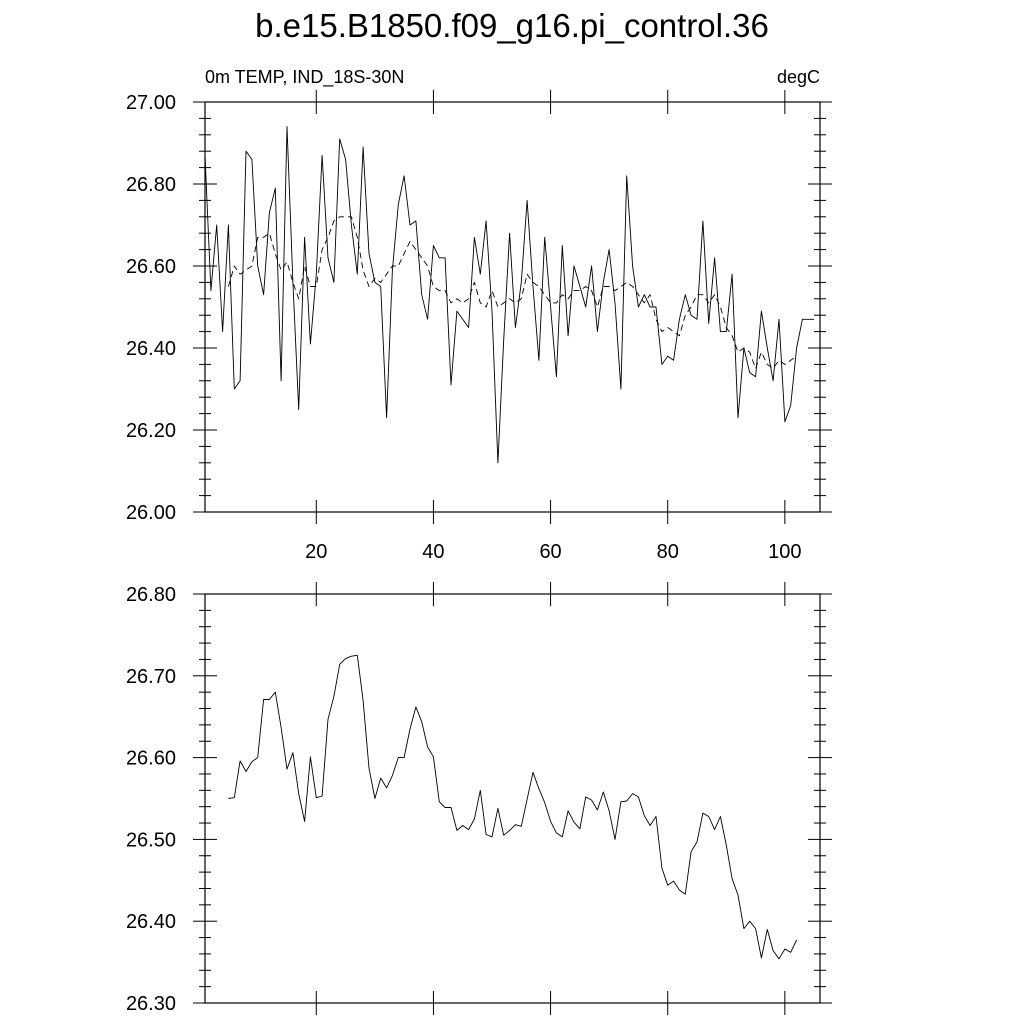 This screenshot has height=1024, width=1024. Describe the element at coordinates (151, 431) in the screenshot. I see `panel-1-y-tick-label: 26.20` at that location.